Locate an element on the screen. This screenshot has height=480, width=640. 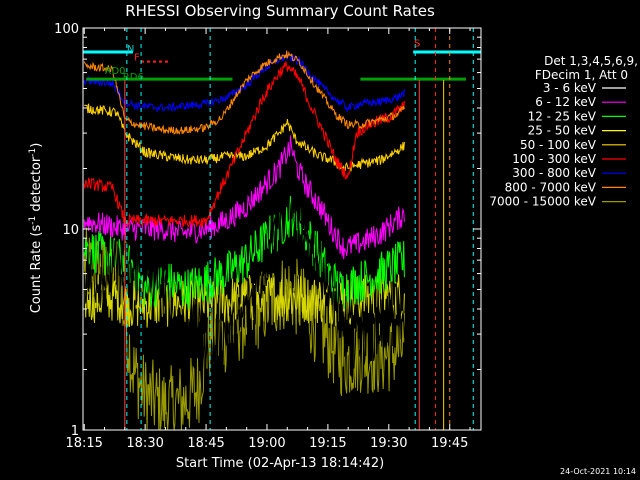
y-axis-label: Count Rate (s-1 detector-1) is located at coordinates (36, 228).